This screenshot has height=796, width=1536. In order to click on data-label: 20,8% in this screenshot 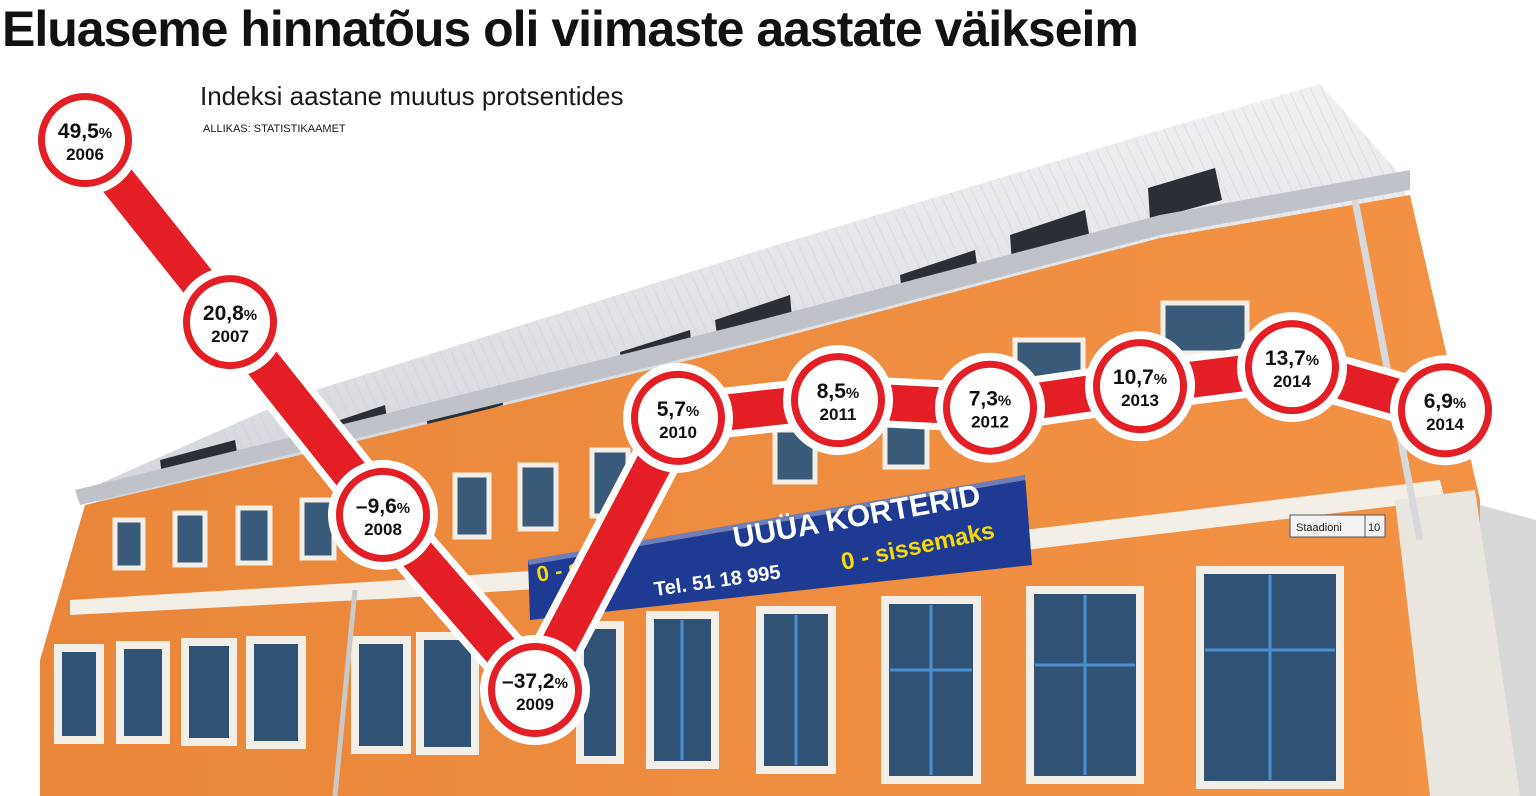, I will do `click(230, 313)`.